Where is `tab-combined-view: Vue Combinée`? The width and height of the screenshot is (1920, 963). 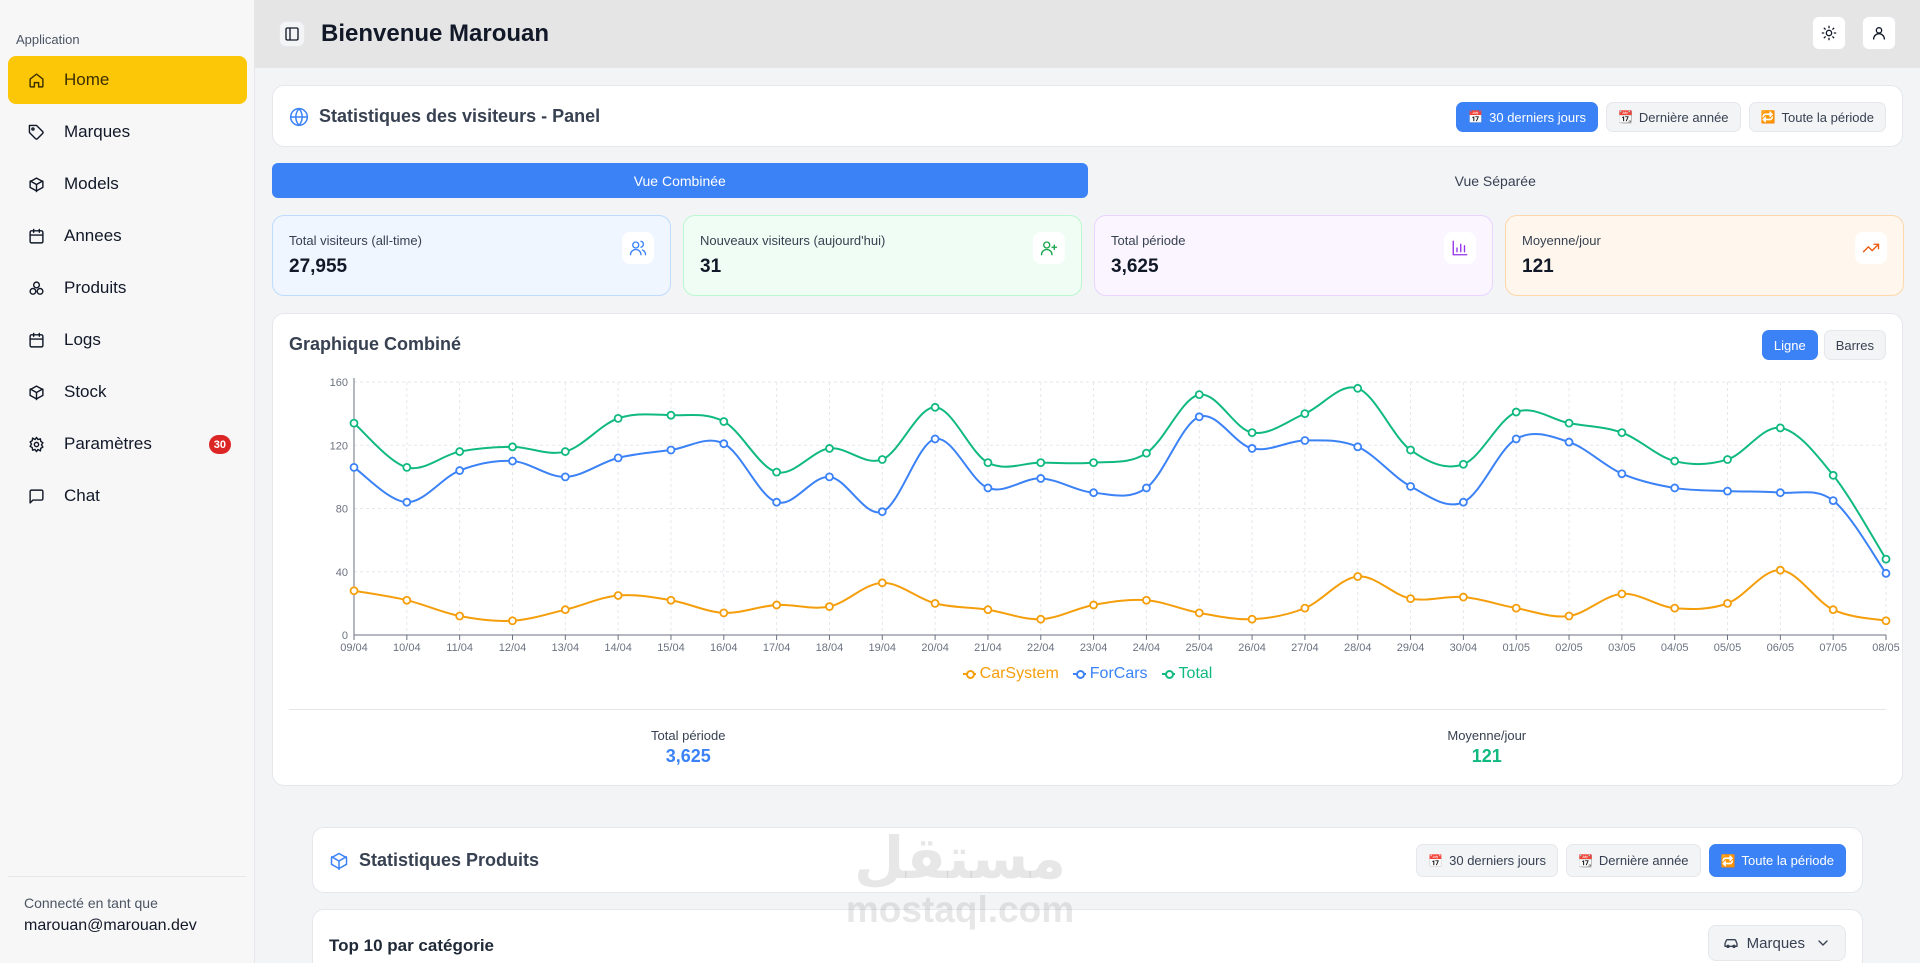
tab-combined-view: Vue Combinée is located at coordinates (680, 180).